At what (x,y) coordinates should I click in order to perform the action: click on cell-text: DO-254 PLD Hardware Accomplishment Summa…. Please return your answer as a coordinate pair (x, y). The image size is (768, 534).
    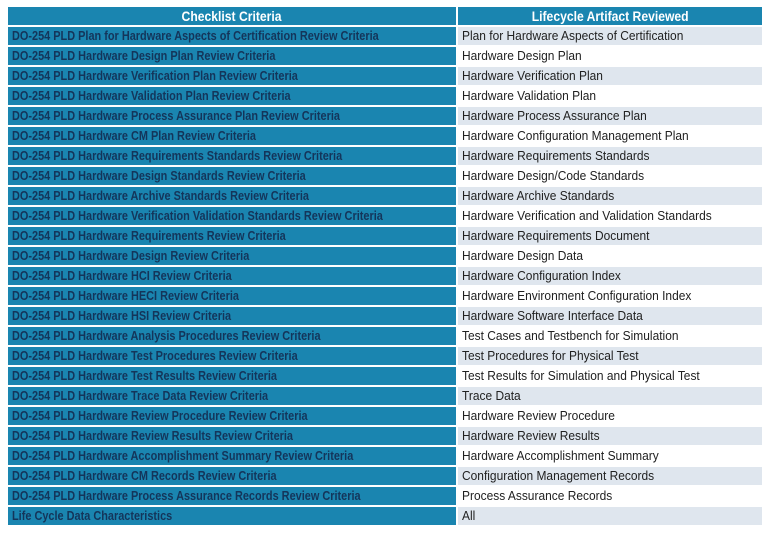
    Looking at the image, I should click on (183, 455).